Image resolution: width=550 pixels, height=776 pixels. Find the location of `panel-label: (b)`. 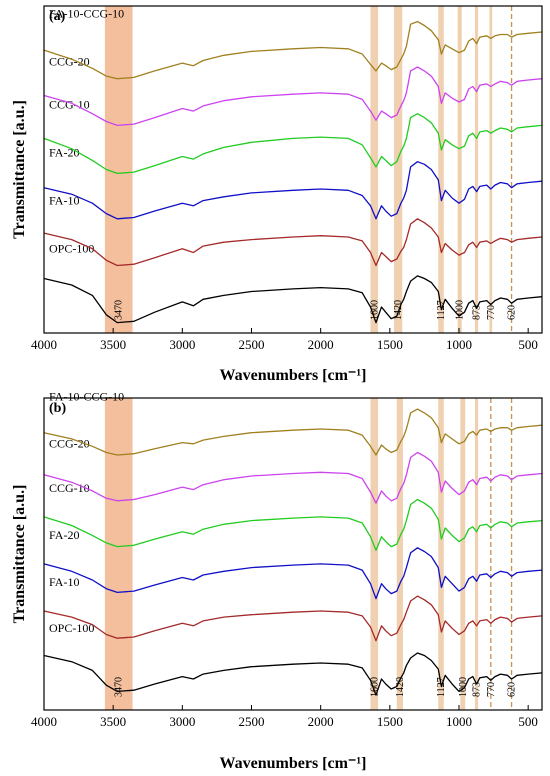

panel-label: (b) is located at coordinates (57, 408).